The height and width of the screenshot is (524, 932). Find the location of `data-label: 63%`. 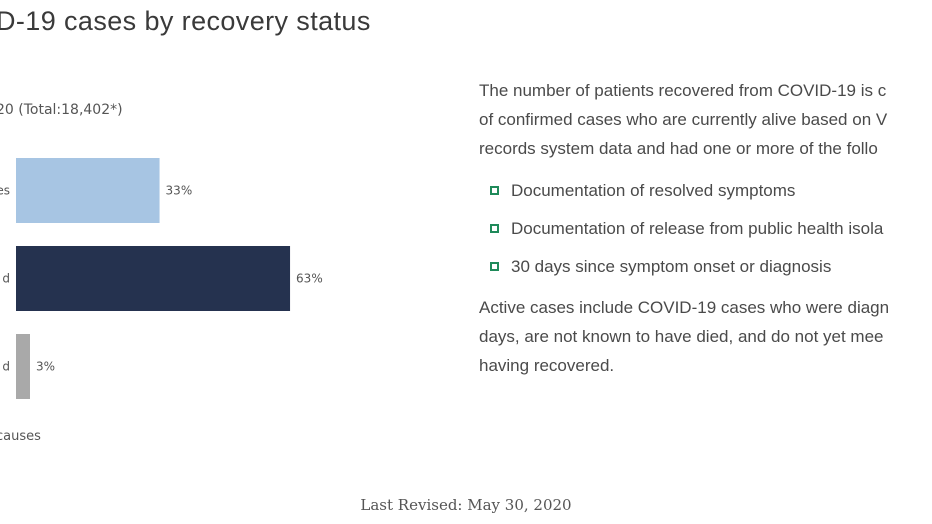

data-label: 63% is located at coordinates (309, 279).